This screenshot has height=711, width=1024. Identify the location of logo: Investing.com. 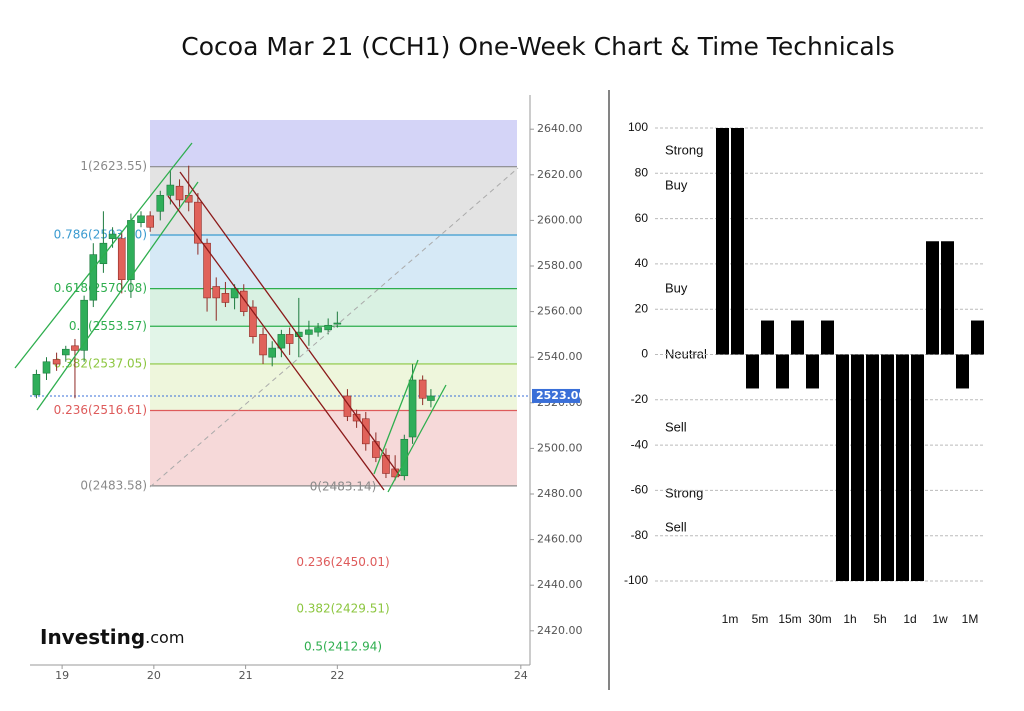
(112, 637).